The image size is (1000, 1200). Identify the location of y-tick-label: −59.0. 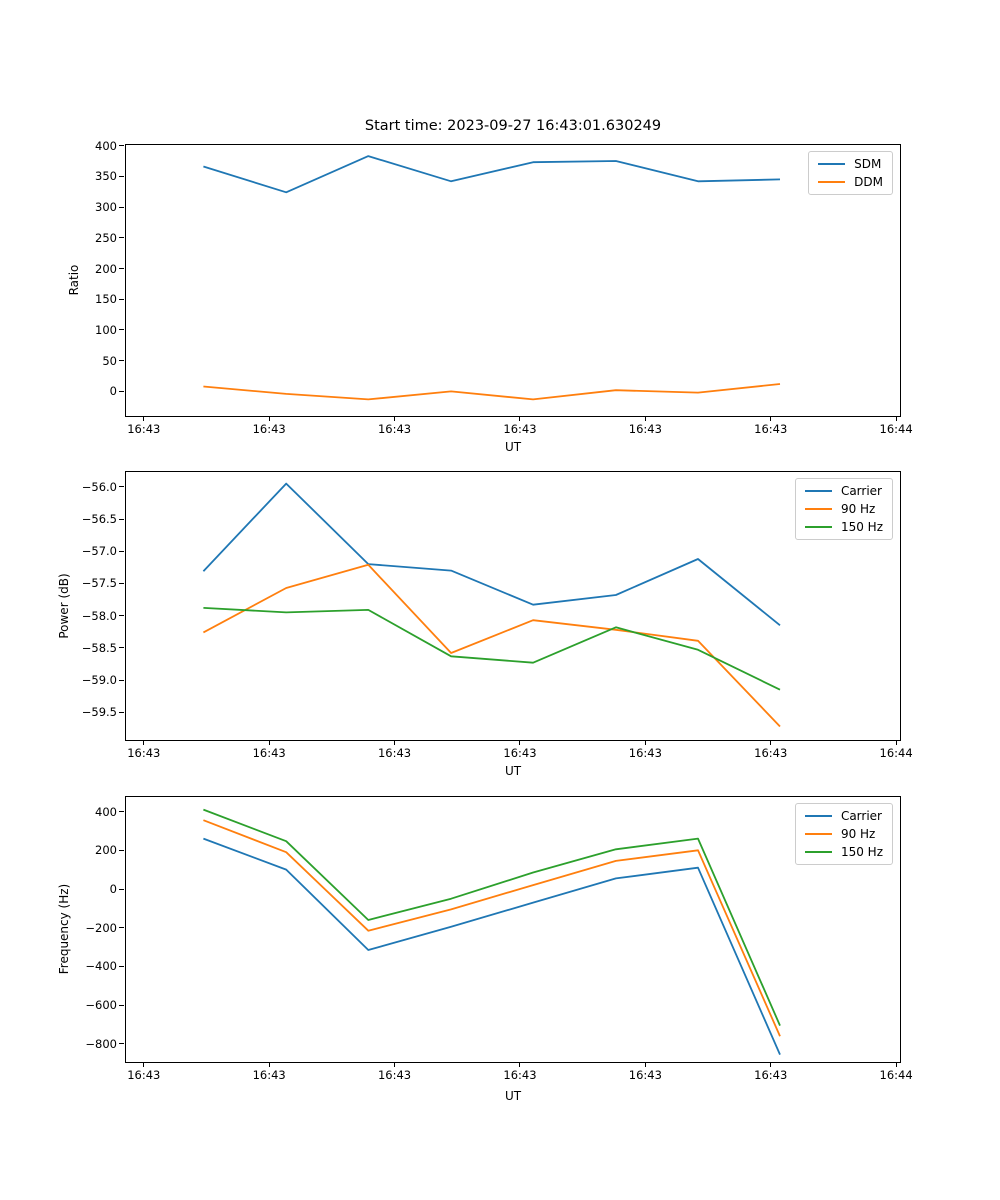
(99, 680).